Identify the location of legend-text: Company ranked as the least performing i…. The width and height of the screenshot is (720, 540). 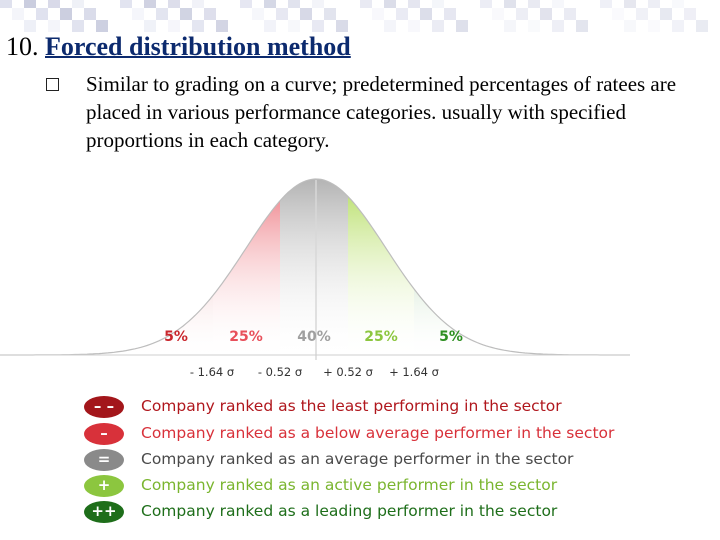
(351, 406).